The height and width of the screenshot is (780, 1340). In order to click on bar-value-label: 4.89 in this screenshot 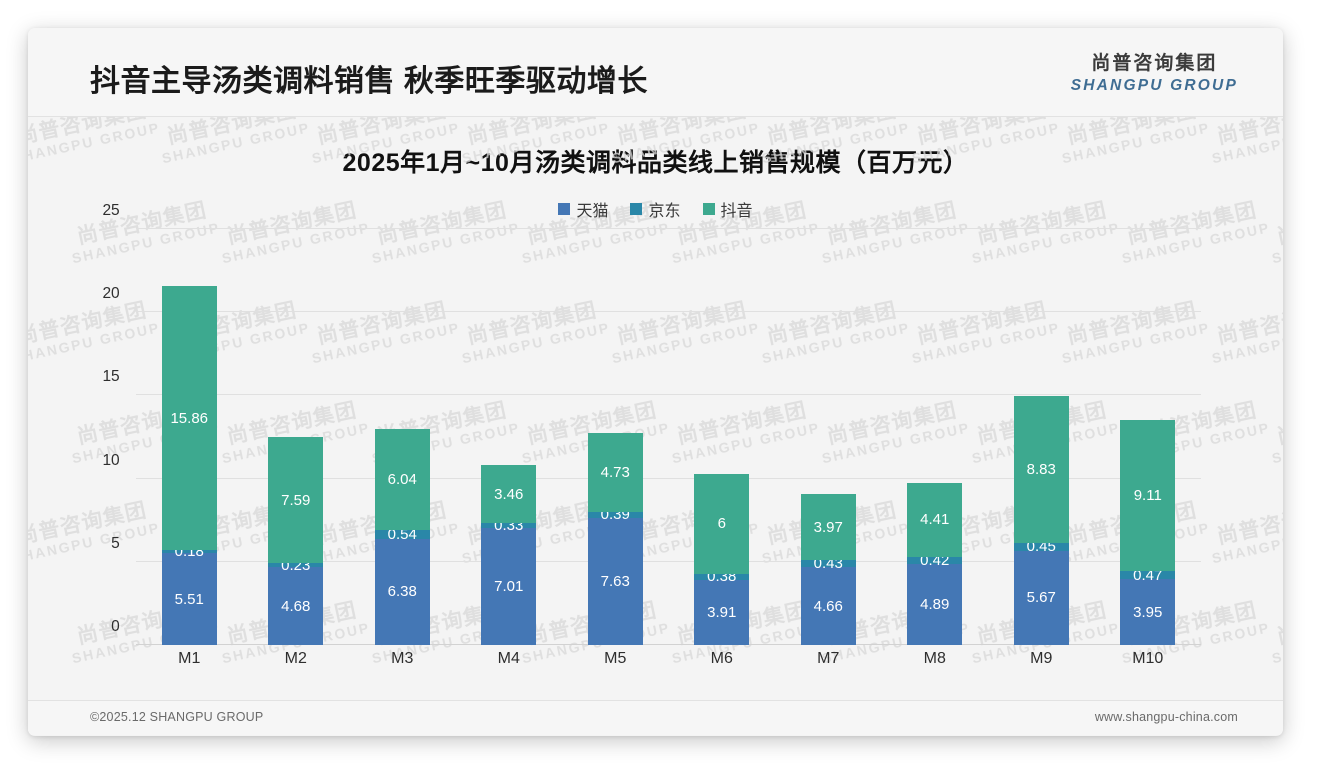, I will do `click(935, 604)`.